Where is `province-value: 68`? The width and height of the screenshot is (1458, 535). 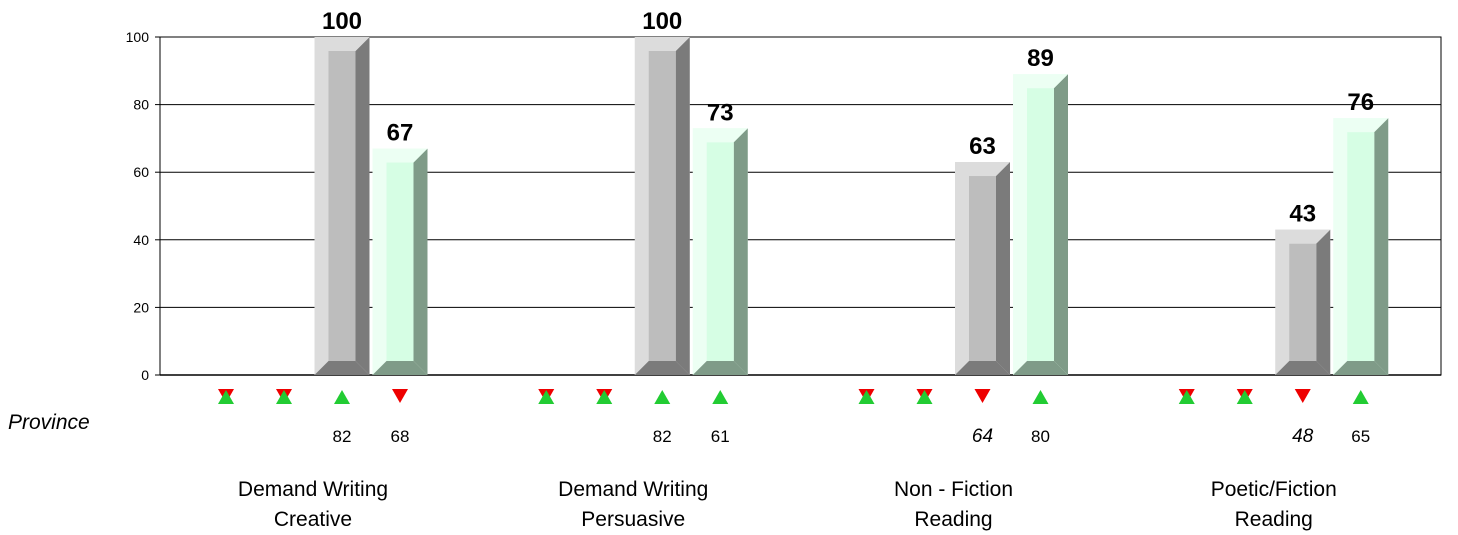 province-value: 68 is located at coordinates (400, 436).